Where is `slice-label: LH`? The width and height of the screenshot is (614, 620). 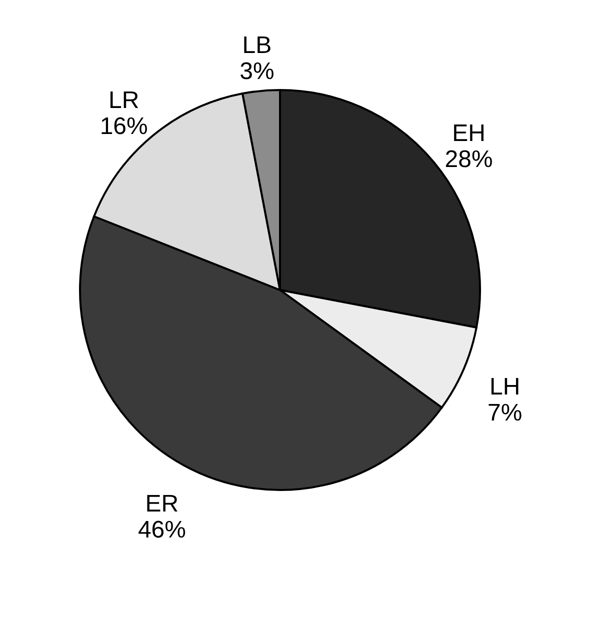 slice-label: LH is located at coordinates (505, 386).